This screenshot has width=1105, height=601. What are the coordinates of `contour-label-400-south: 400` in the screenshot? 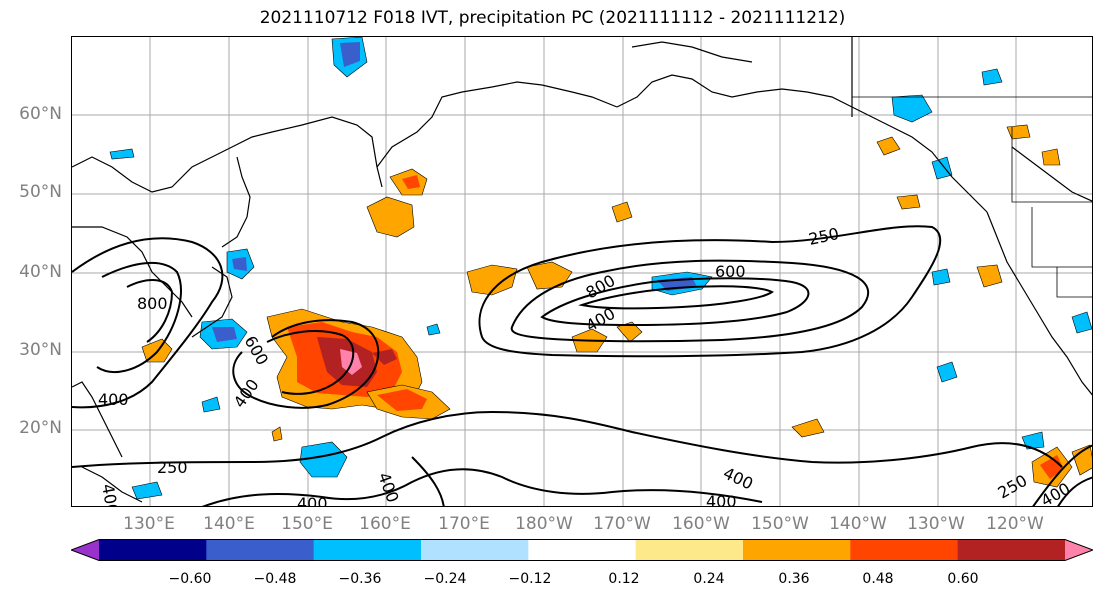 It's located at (312, 500).